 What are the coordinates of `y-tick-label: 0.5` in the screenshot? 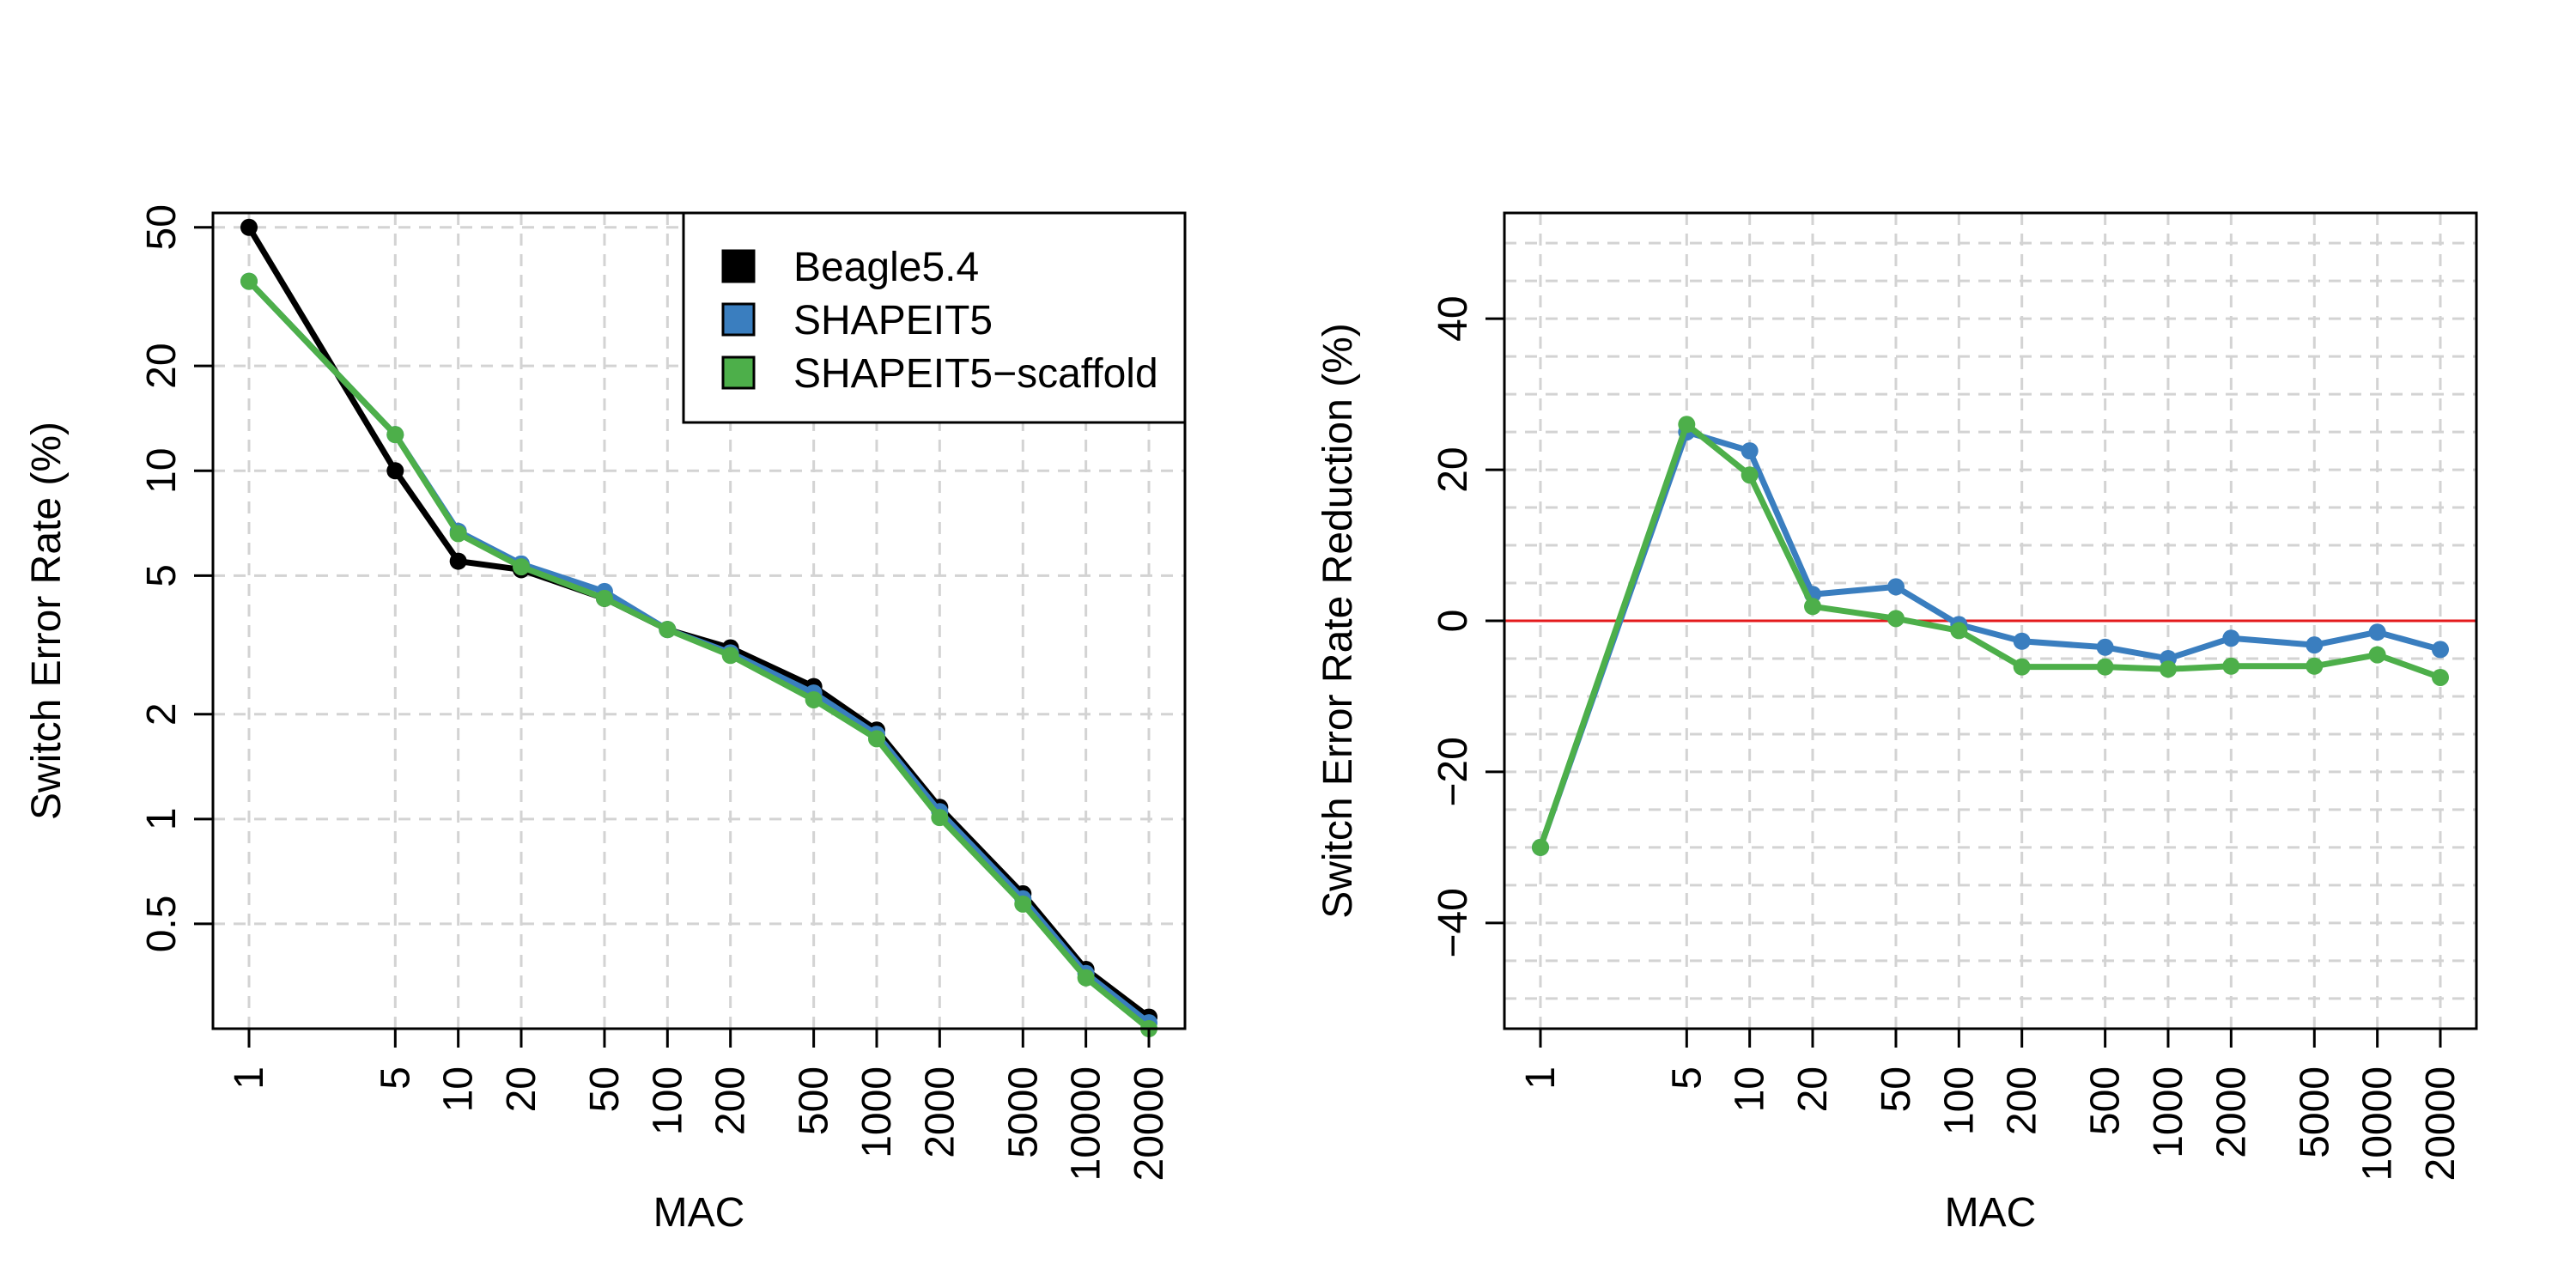 It's located at (162, 925).